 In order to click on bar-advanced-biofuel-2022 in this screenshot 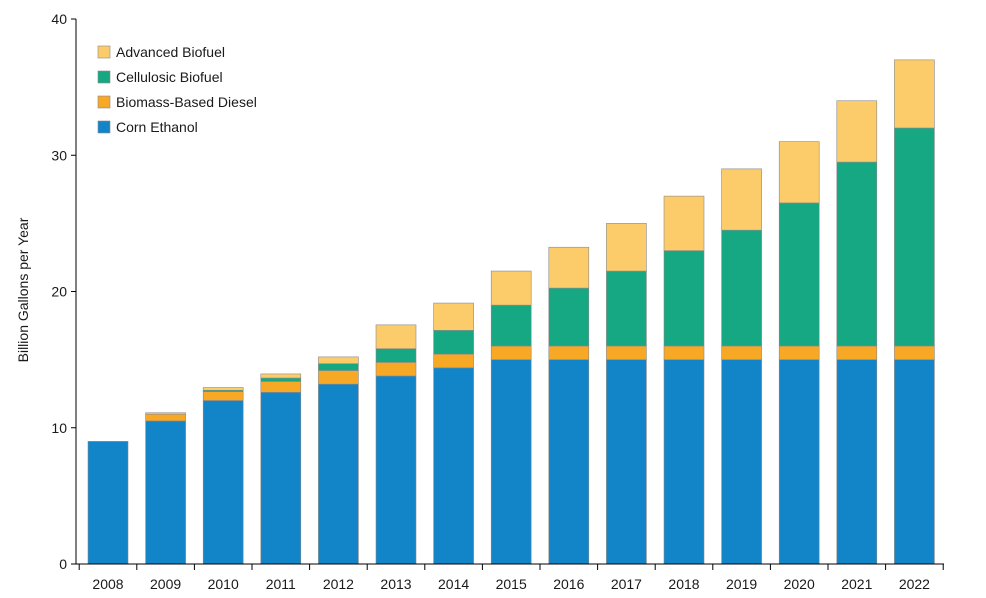, I will do `click(914, 94)`.